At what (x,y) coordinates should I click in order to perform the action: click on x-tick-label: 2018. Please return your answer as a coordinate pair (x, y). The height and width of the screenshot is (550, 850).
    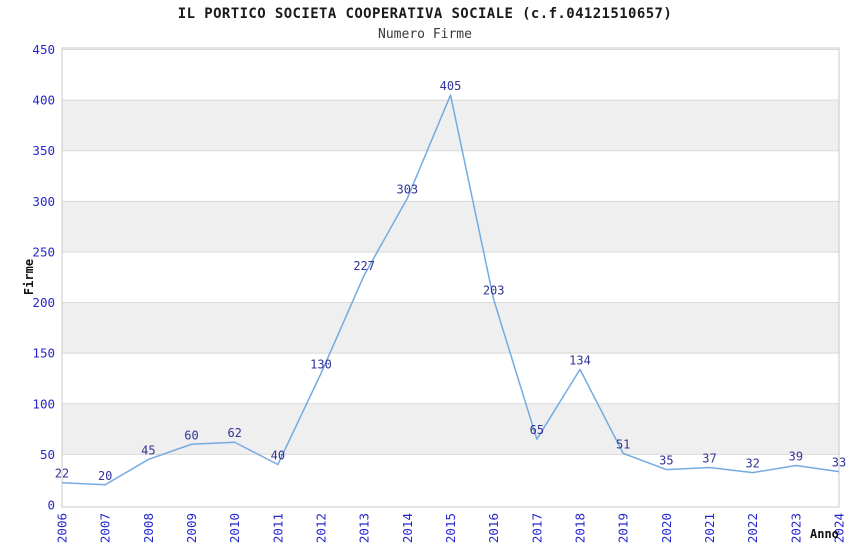
    Looking at the image, I should click on (580, 528).